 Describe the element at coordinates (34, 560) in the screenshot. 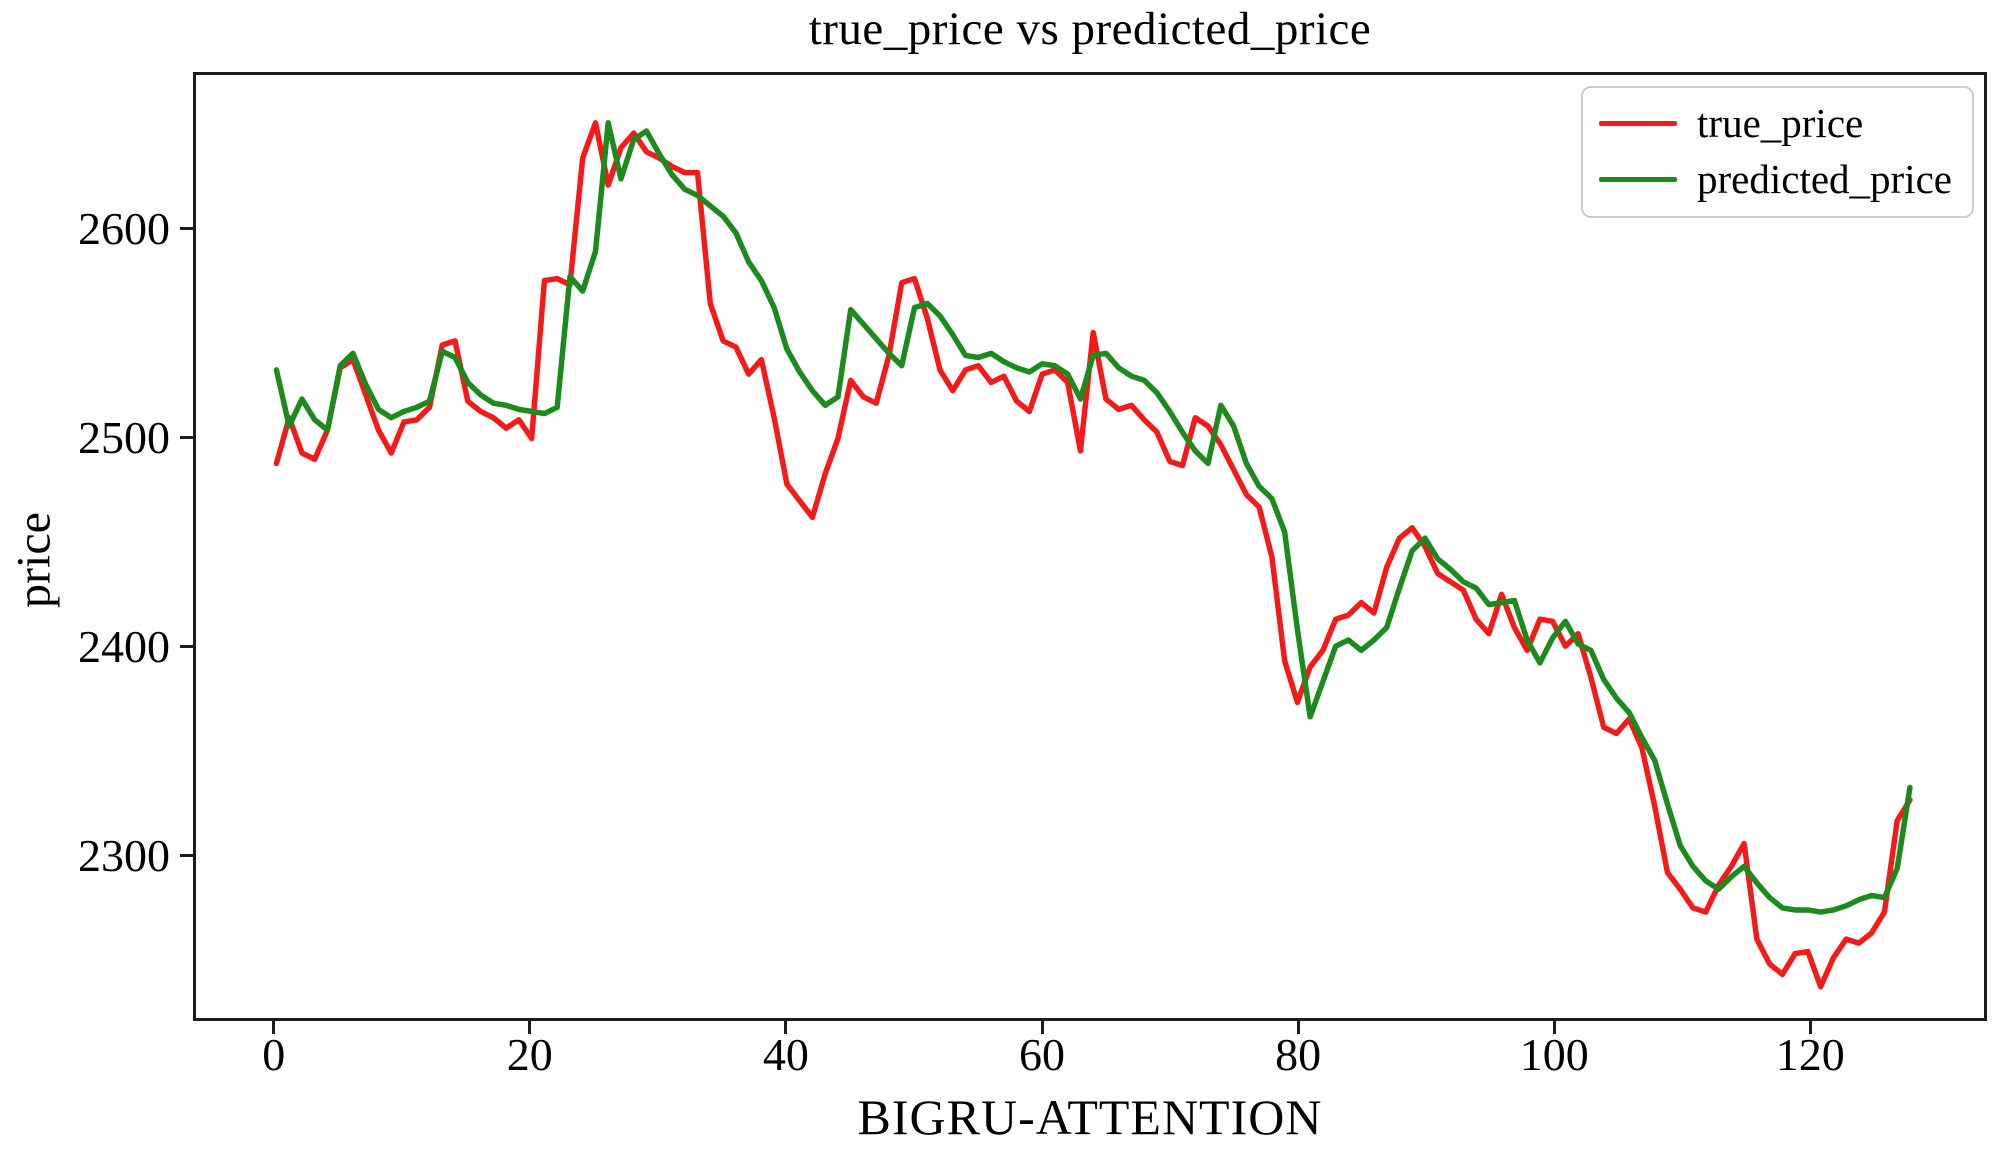

I see `y-axis-label: price` at that location.